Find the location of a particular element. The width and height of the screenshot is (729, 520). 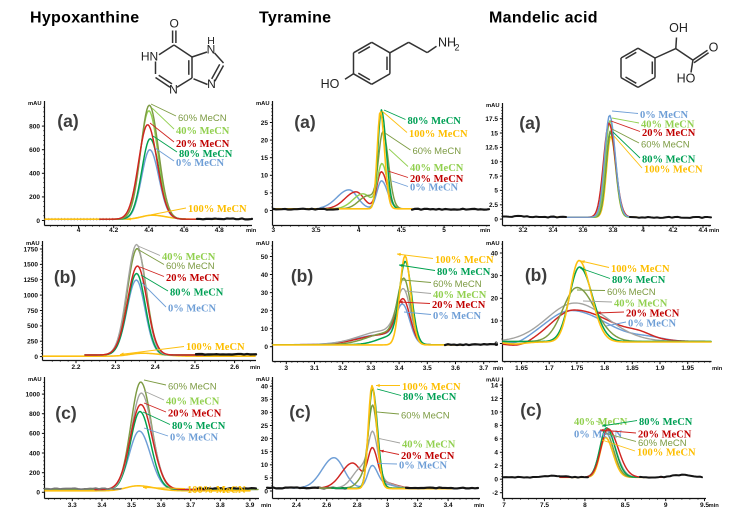

svg-text: NH is located at coordinates (447, 43).